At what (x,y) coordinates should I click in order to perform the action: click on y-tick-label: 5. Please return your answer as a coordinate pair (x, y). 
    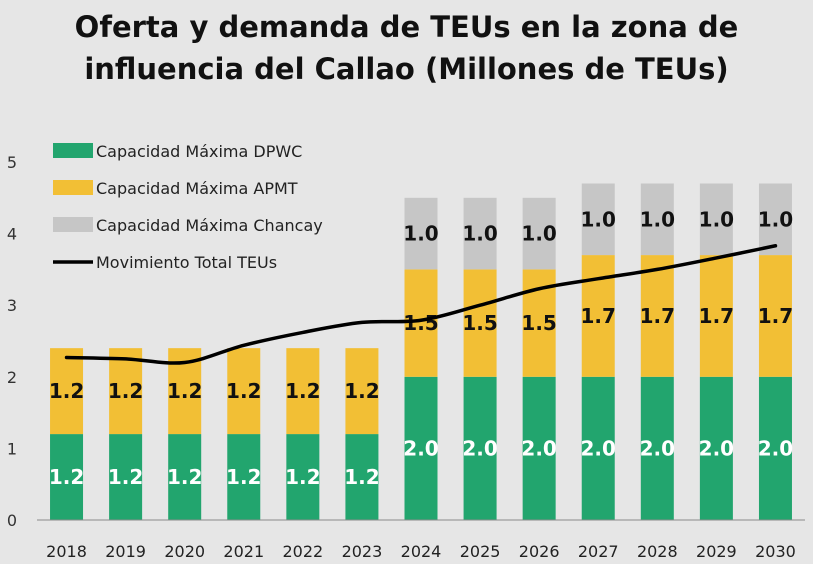
    Looking at the image, I should click on (12, 162).